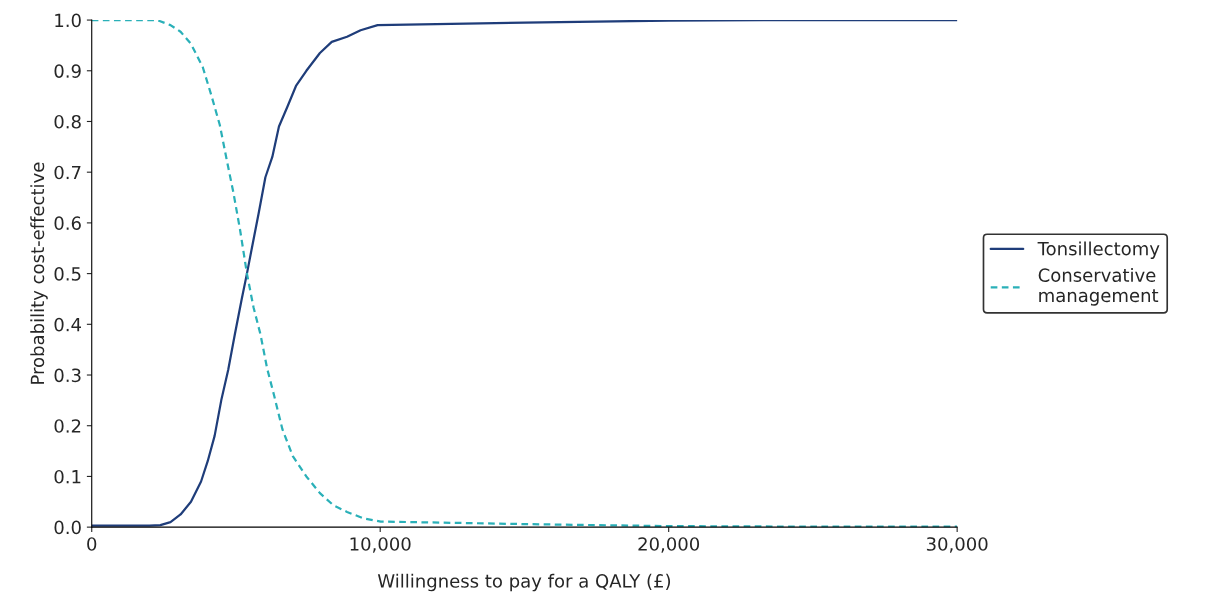 The image size is (1207, 608). I want to click on x-tick-label: 30,000, so click(957, 545).